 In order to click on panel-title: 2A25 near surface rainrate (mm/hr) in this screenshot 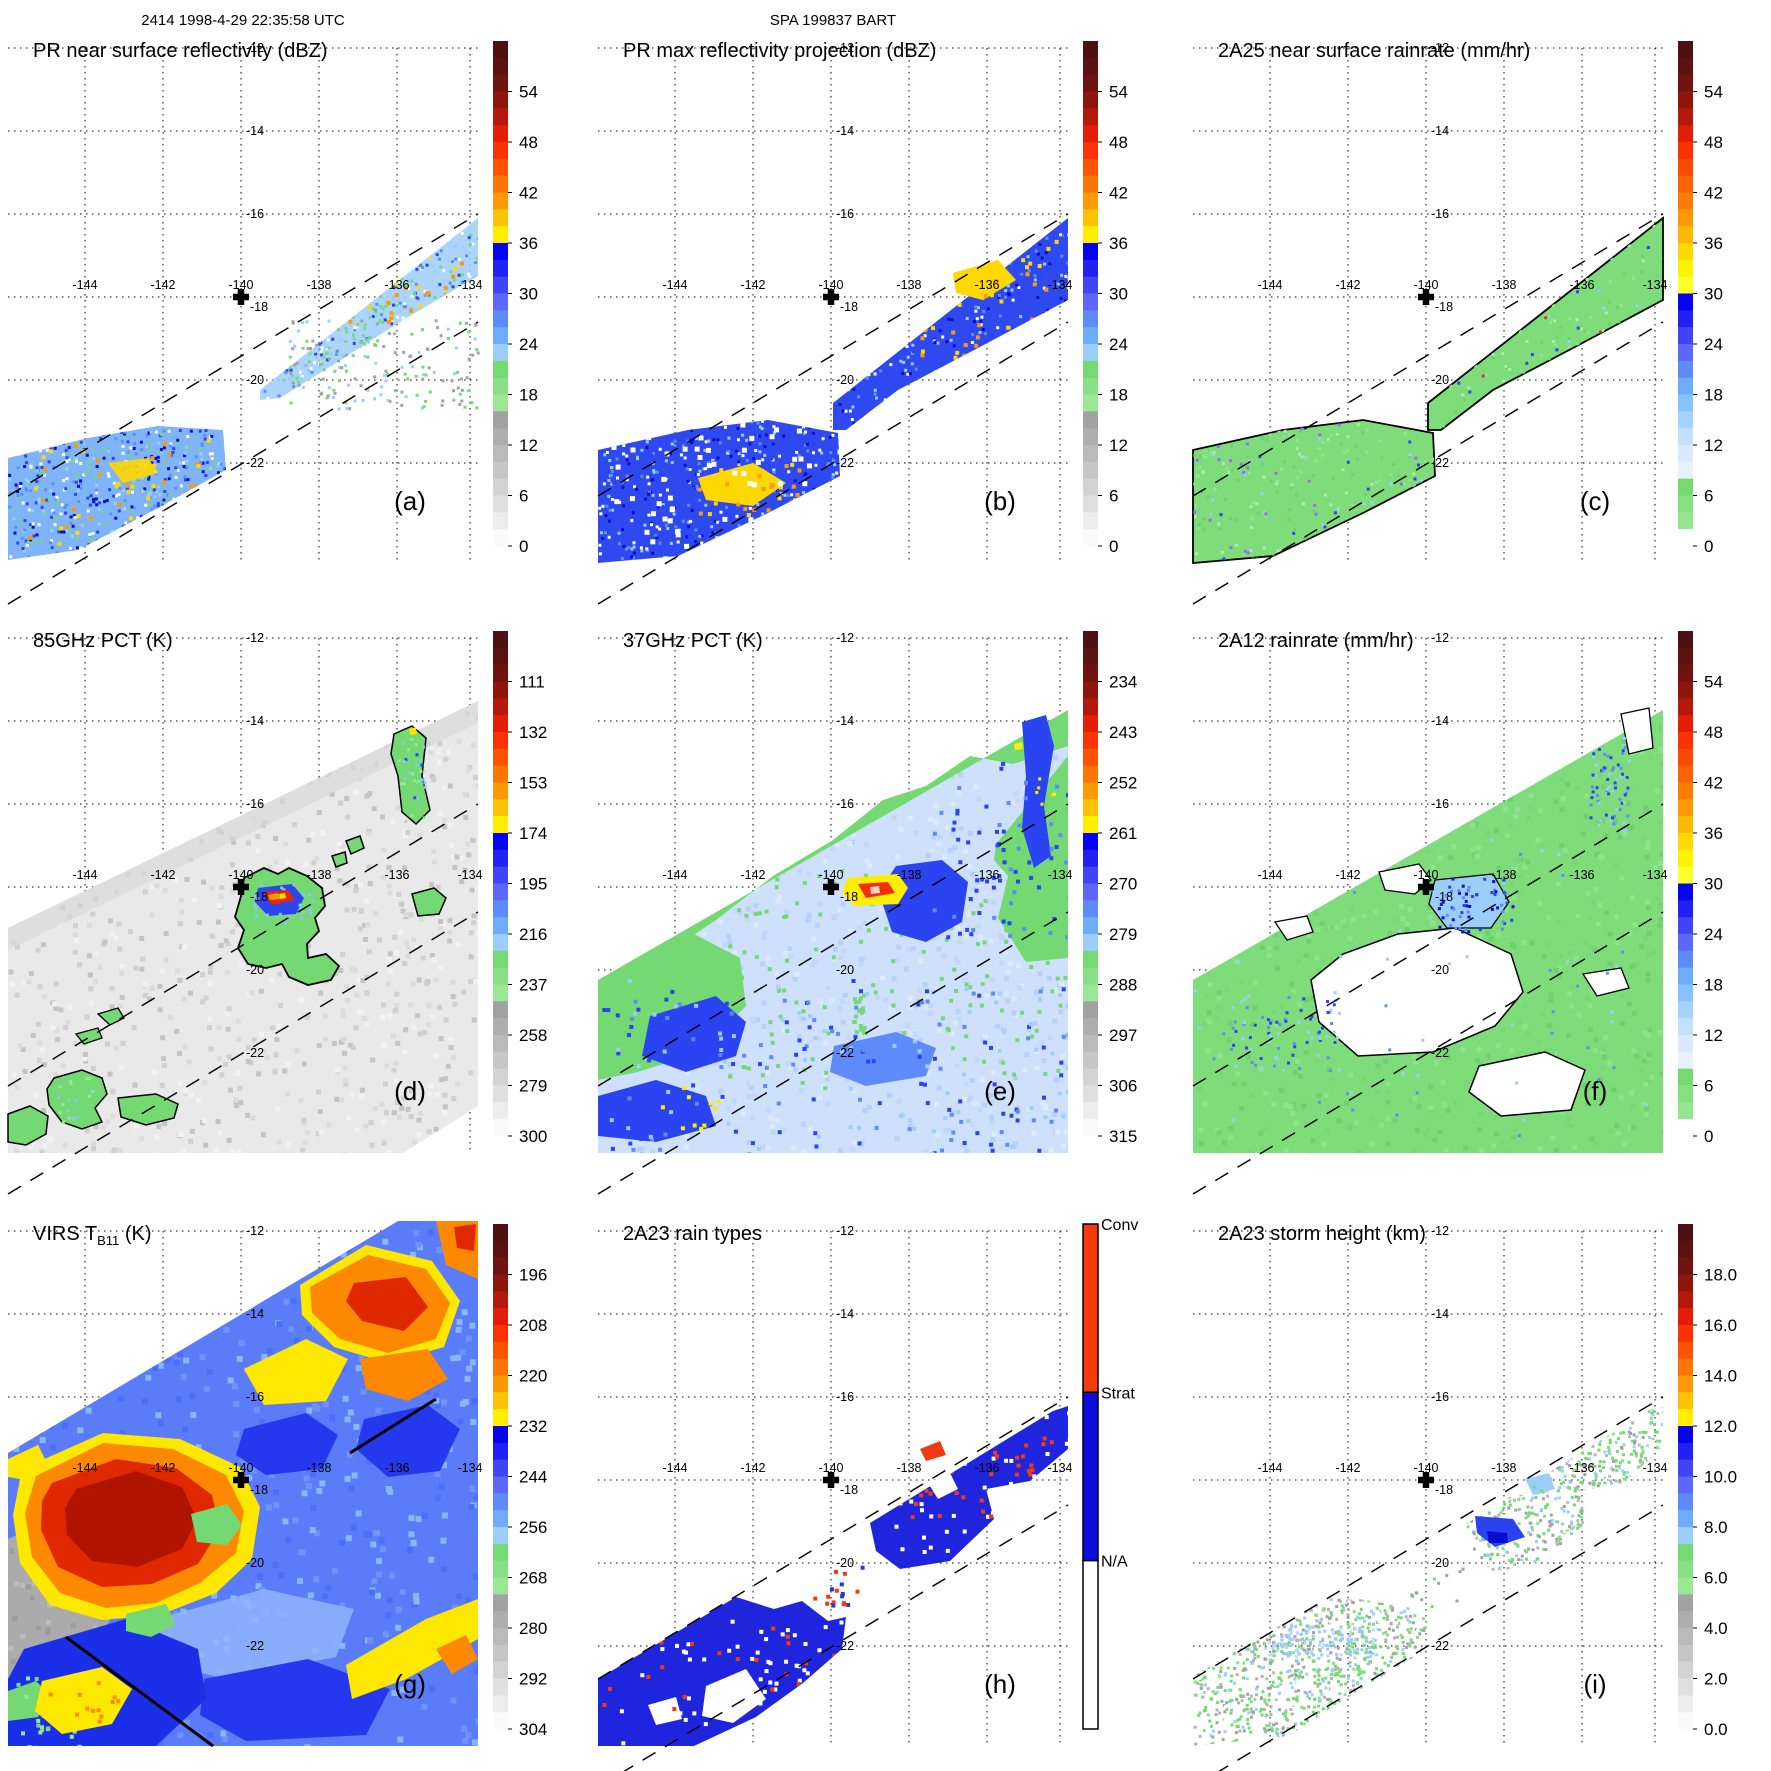, I will do `click(1374, 51)`.